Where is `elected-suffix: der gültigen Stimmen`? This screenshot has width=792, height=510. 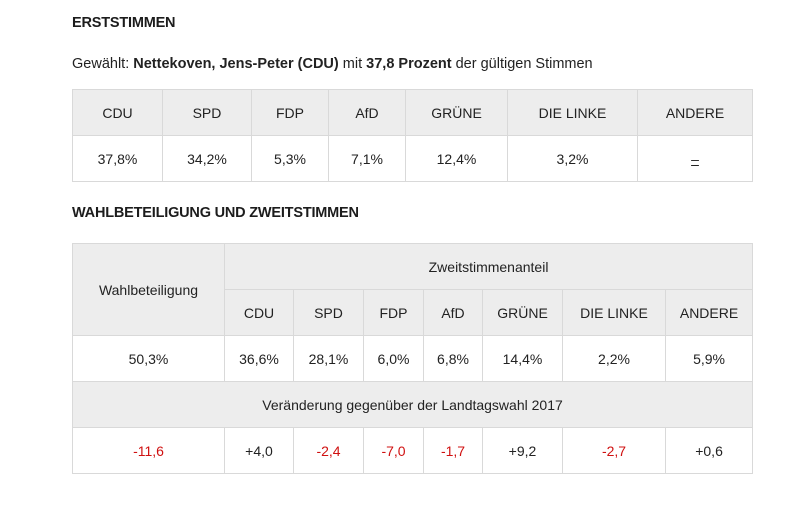 elected-suffix: der gültigen Stimmen is located at coordinates (524, 64).